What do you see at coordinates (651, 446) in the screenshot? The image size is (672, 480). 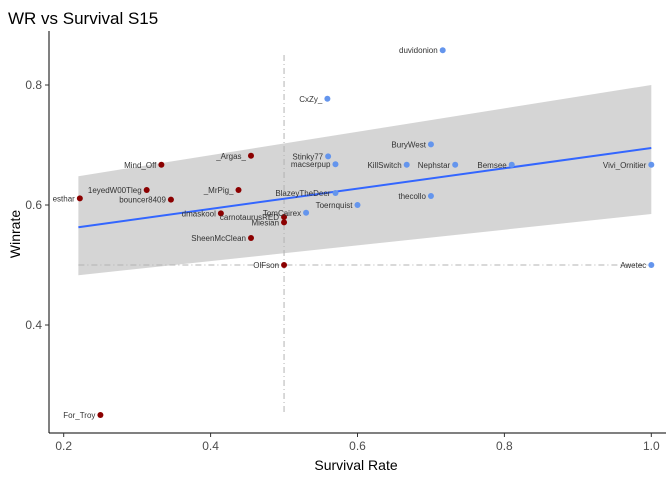 I see `x-tick-label: 1.0` at bounding box center [651, 446].